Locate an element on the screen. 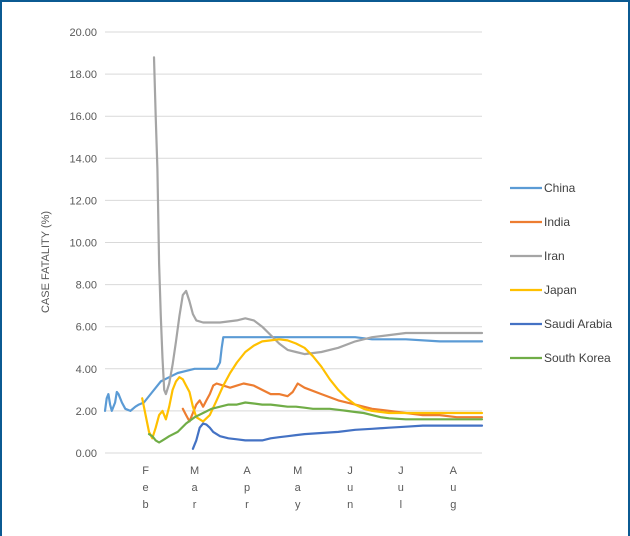  y-tick-label: 2.00 is located at coordinates (86, 412).